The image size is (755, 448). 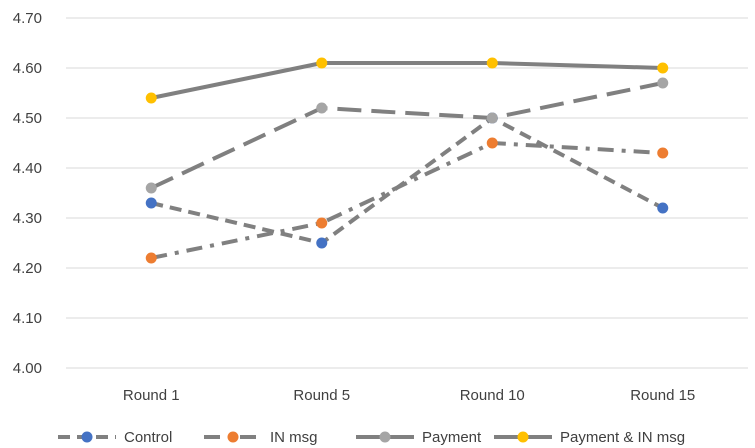 What do you see at coordinates (27, 168) in the screenshot?
I see `y-tick-label: 4.40` at bounding box center [27, 168].